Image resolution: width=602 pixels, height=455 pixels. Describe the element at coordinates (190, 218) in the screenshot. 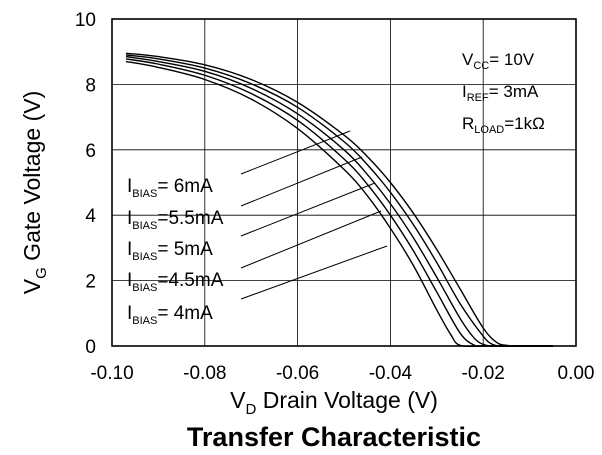

I see `legend-rest: =5.5mA` at that location.